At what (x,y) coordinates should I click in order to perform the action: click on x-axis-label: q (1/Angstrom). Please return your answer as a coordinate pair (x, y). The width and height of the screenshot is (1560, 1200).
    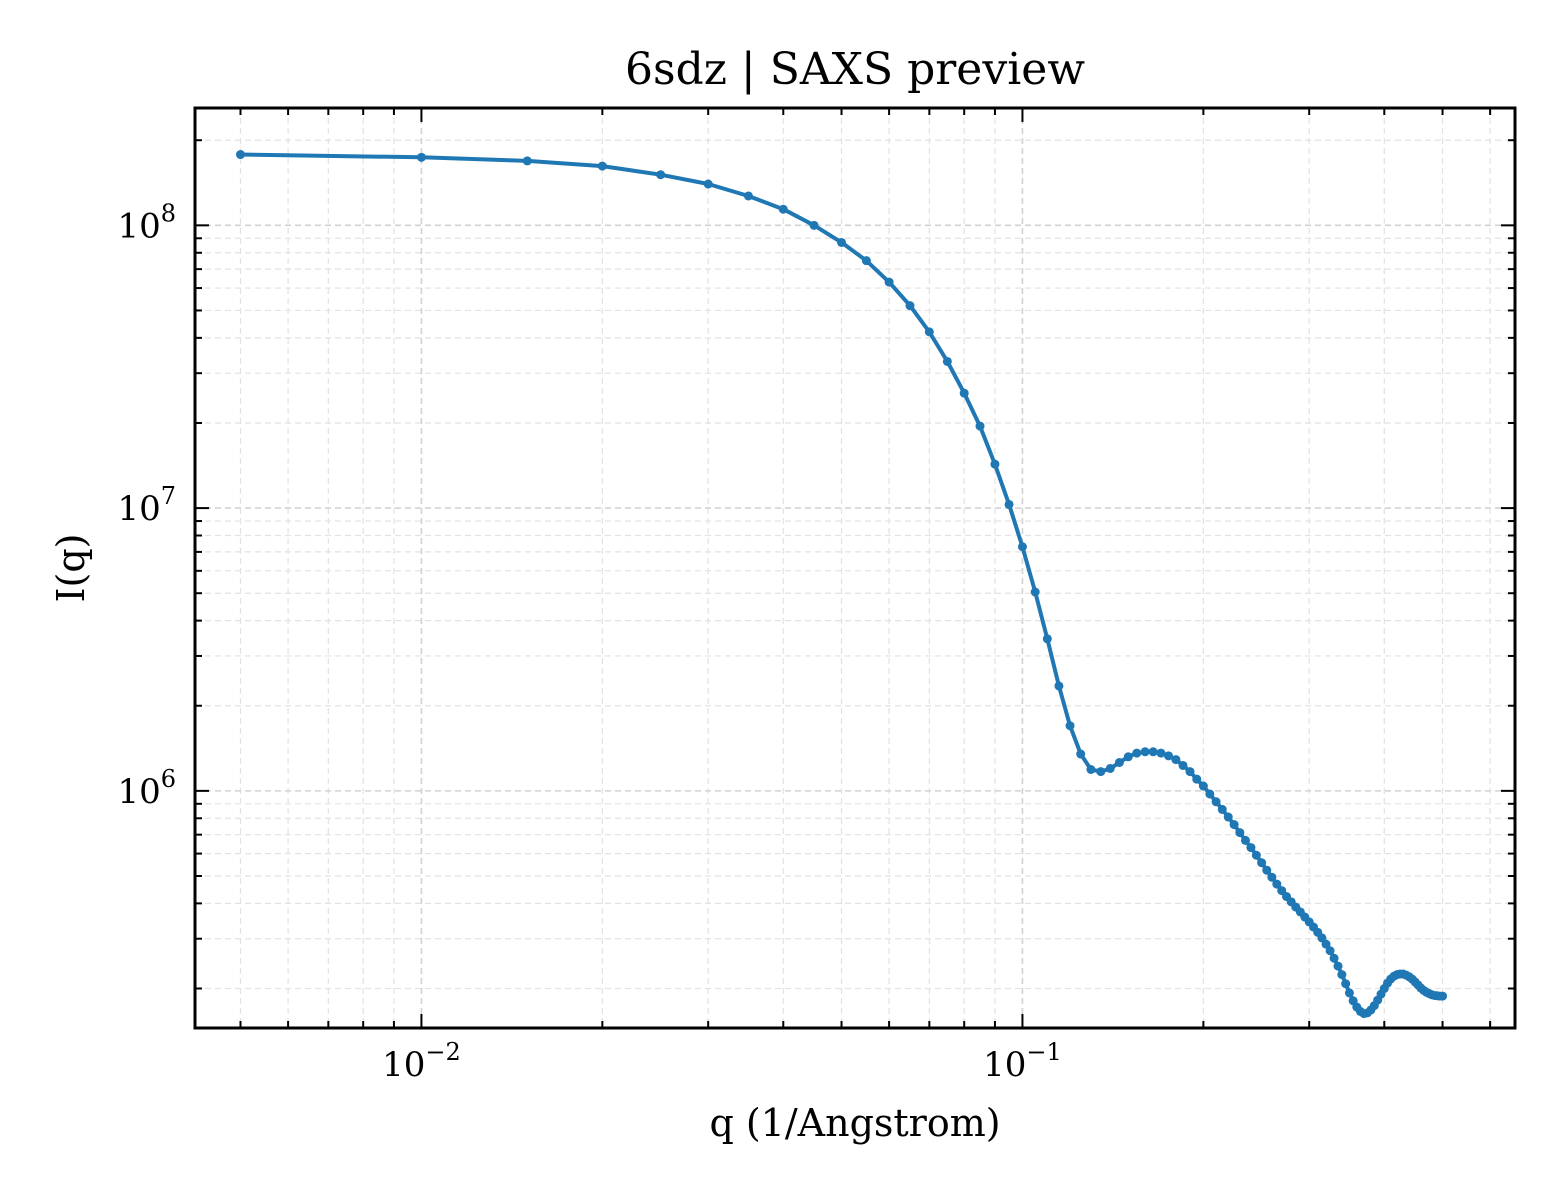
    Looking at the image, I should click on (854, 1123).